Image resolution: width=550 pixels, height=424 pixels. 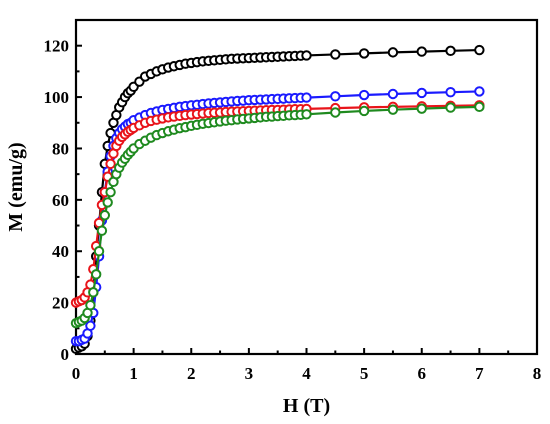 I want to click on x-tick-label: 6, so click(x=422, y=373).